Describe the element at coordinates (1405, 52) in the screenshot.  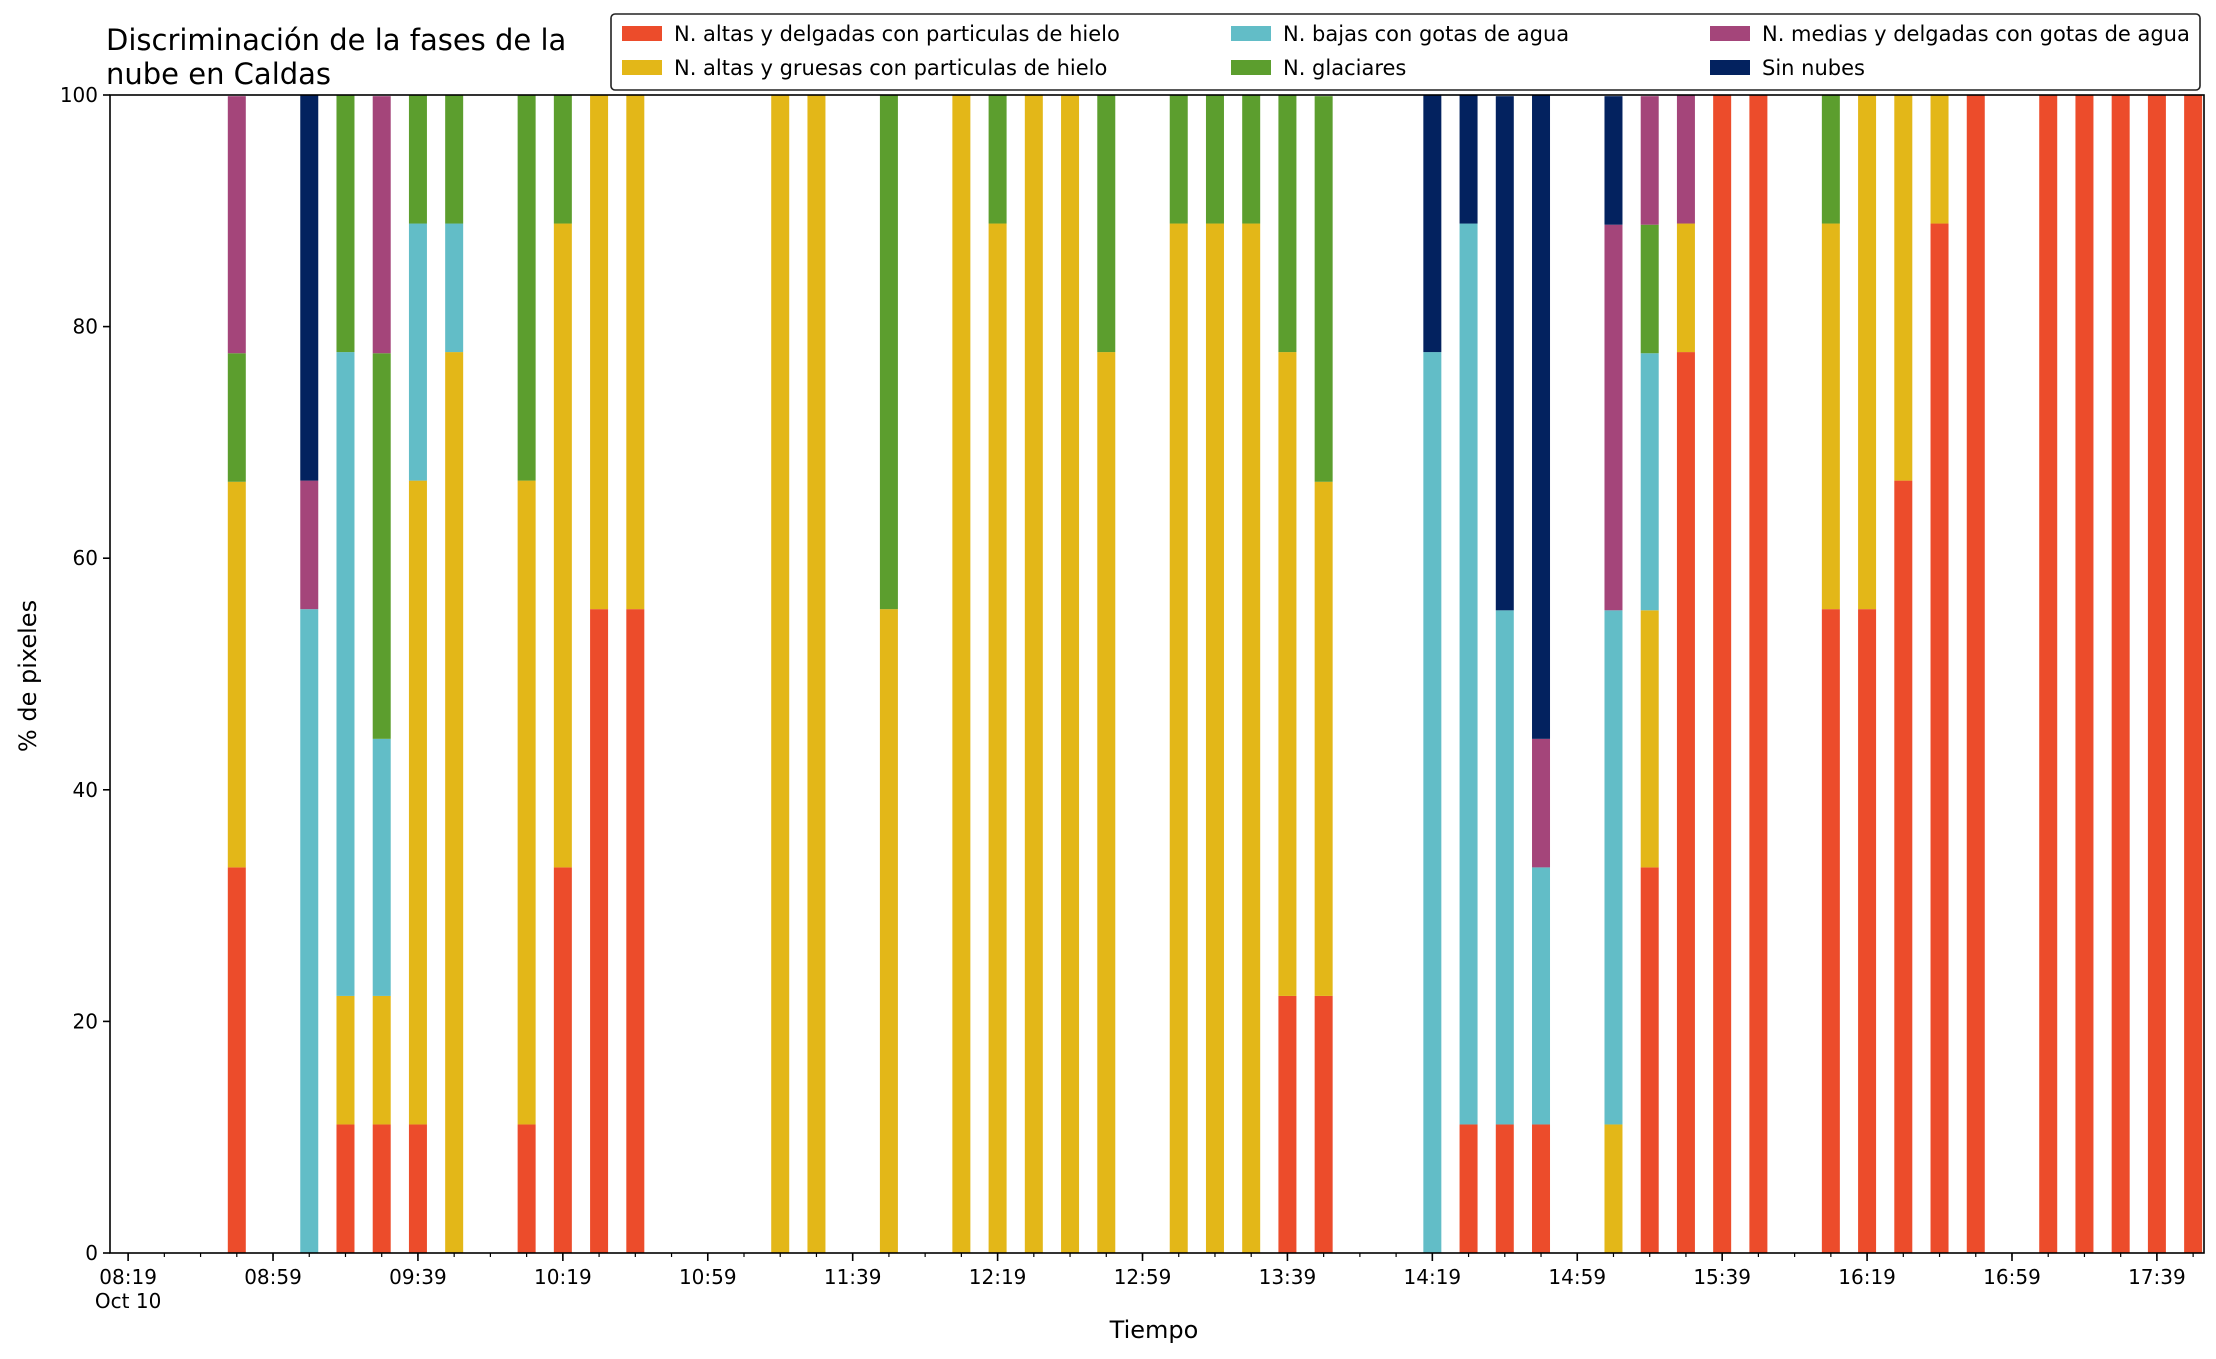
I see `legend-frame` at that location.